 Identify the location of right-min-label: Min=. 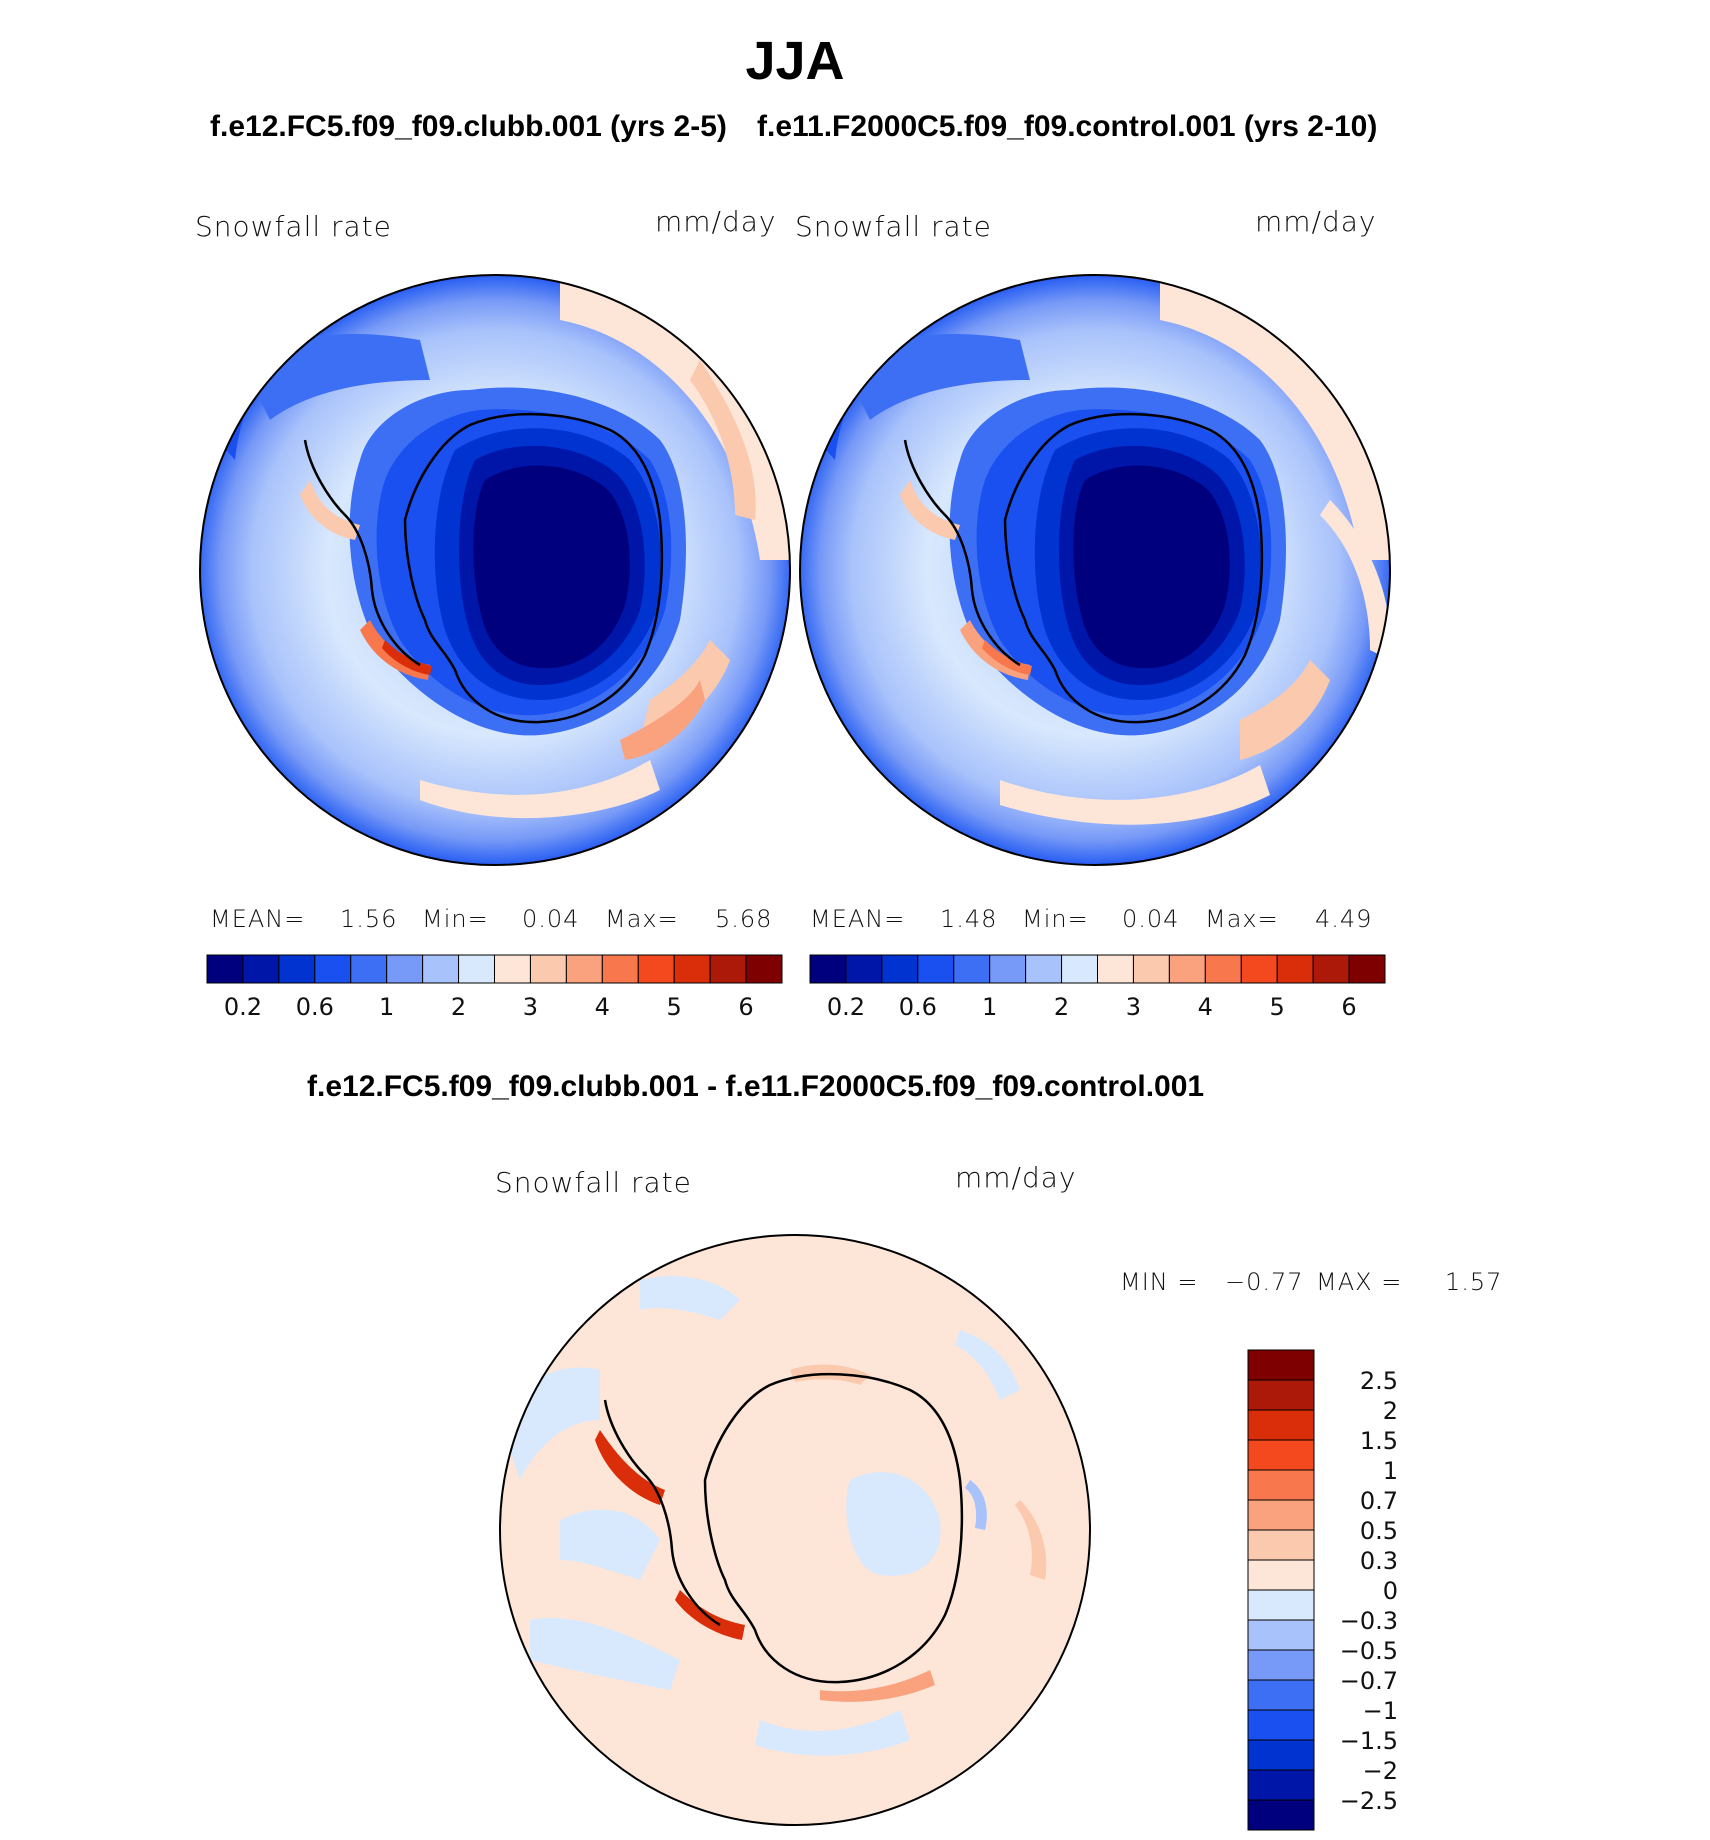
(1055, 919).